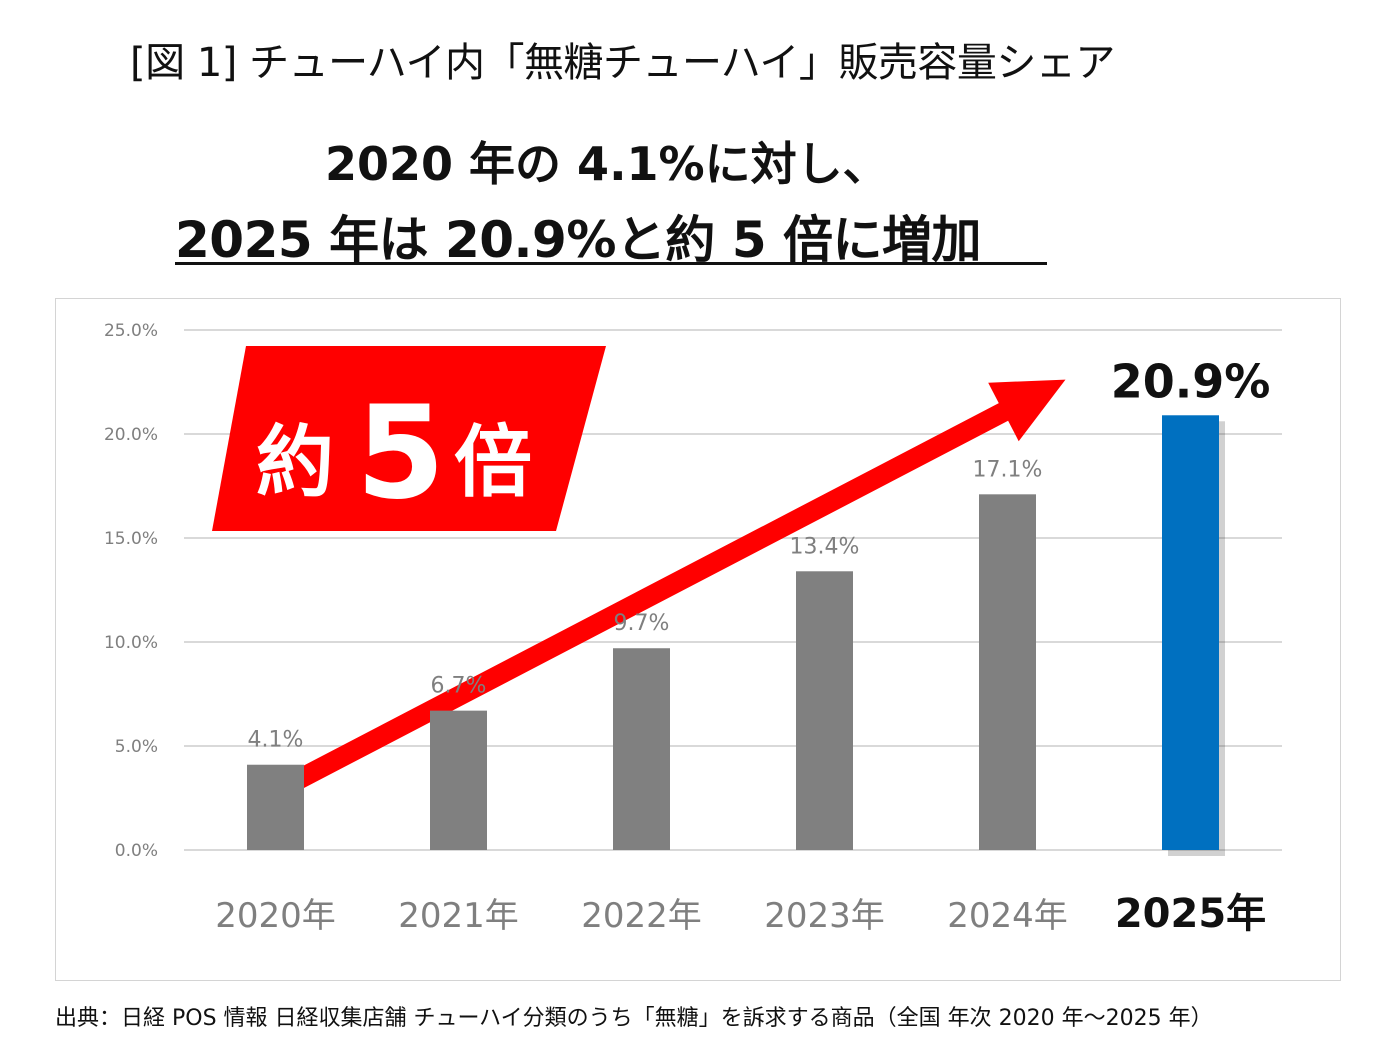 The image size is (1378, 1058). What do you see at coordinates (131, 643) in the screenshot?
I see `y-tick-label: 10.0%` at bounding box center [131, 643].